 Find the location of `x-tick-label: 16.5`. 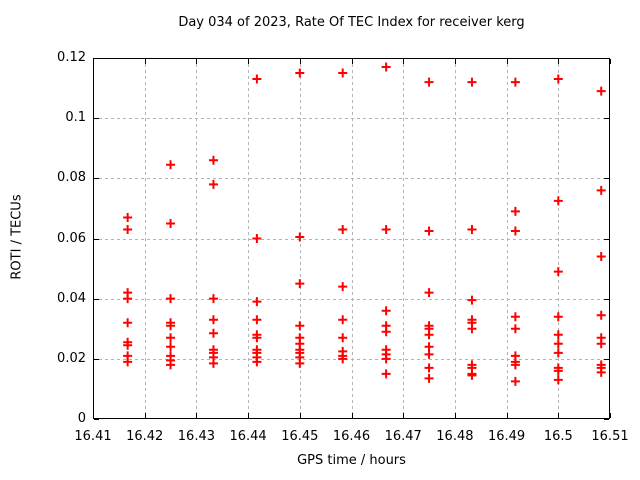

x-tick-label: 16.5 is located at coordinates (558, 436).